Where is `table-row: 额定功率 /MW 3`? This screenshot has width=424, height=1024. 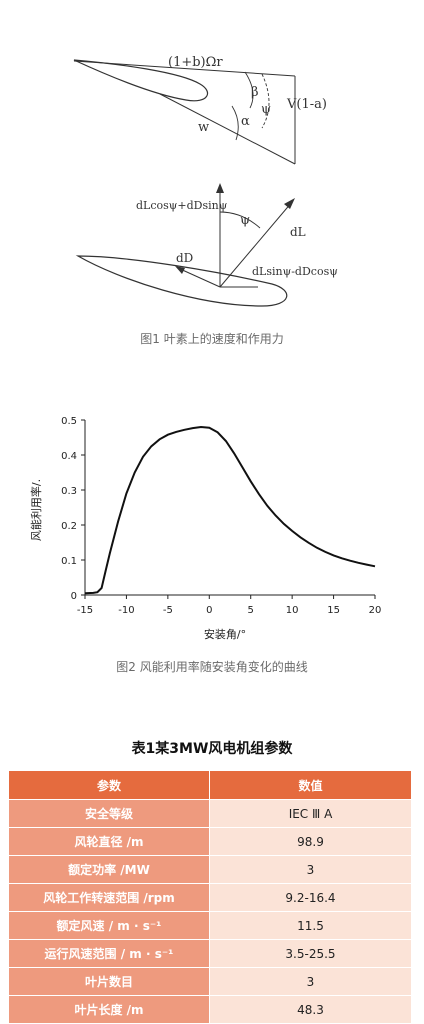
table-row: 额定功率 /MW 3 is located at coordinates (210, 869).